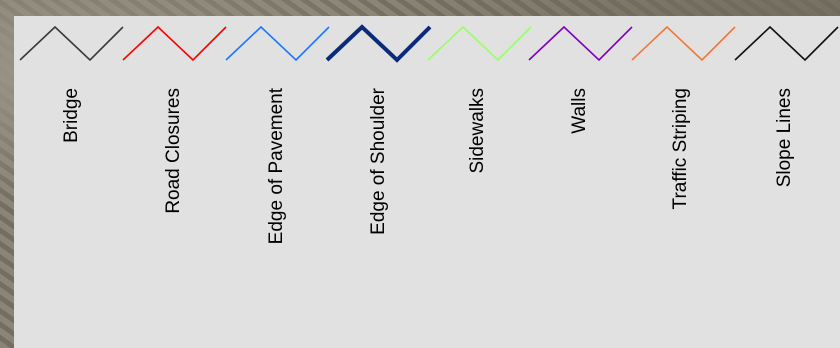 The image size is (840, 348). I want to click on edge-of-shoulder-line-swatch, so click(378, 43).